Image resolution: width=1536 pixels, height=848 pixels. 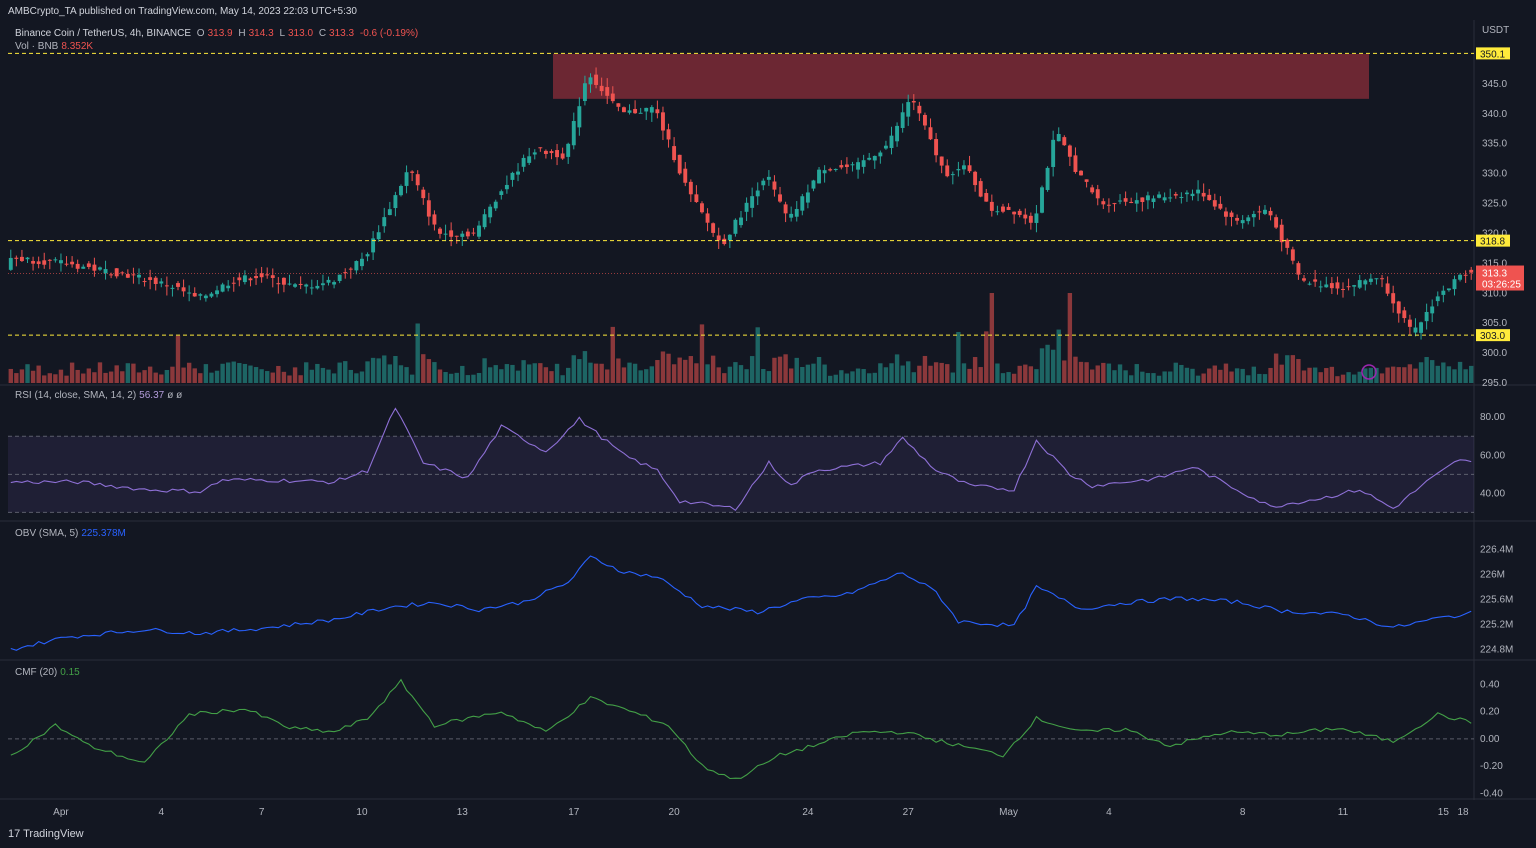 I want to click on price-tick-label: 340.0, so click(x=1494, y=114).